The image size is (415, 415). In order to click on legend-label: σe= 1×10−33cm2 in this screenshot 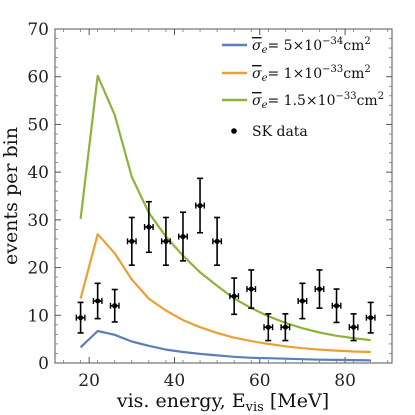, I will do `click(311, 74)`.